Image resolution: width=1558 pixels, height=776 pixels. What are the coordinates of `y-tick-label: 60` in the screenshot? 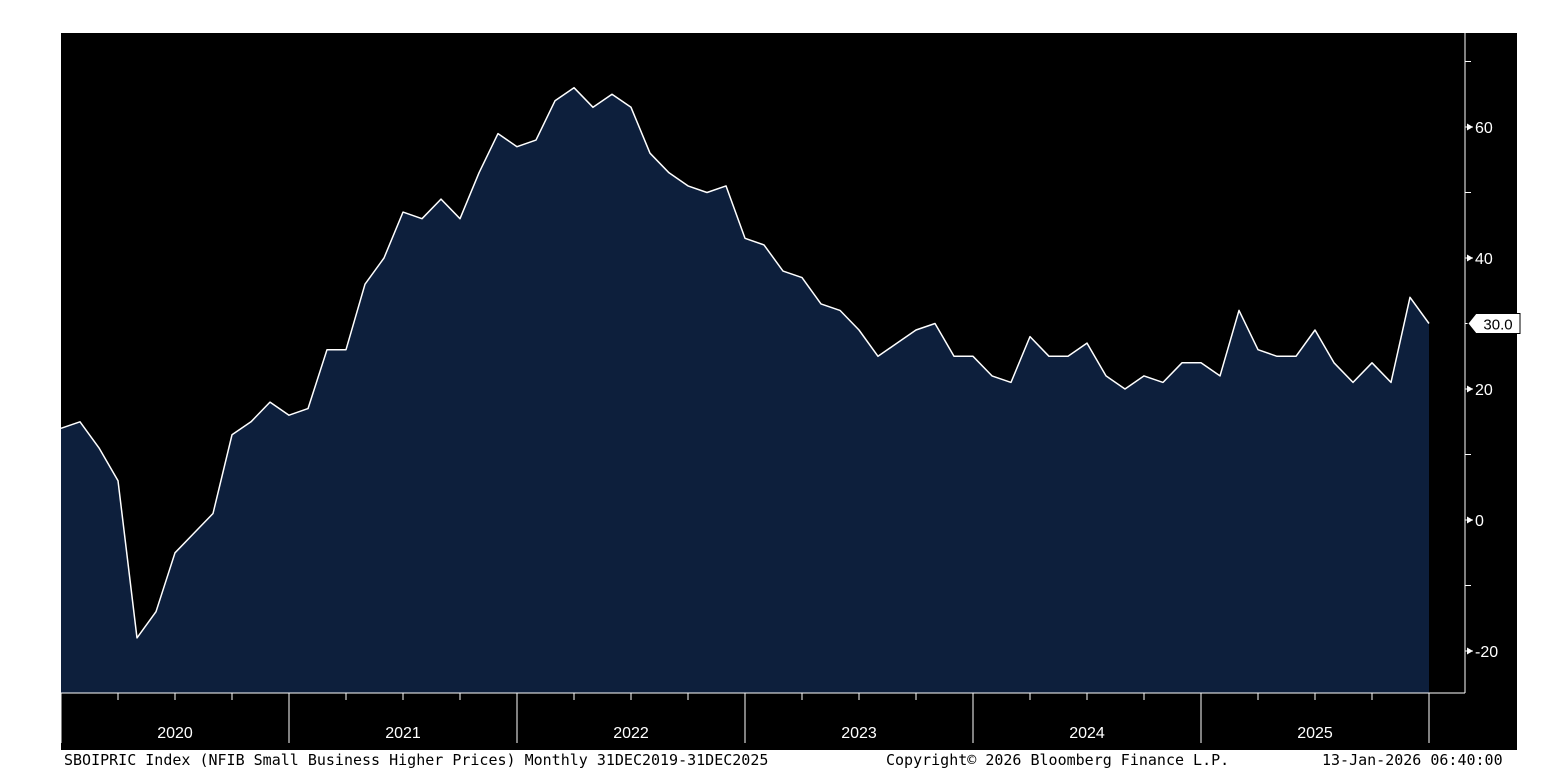 It's located at (1484, 128).